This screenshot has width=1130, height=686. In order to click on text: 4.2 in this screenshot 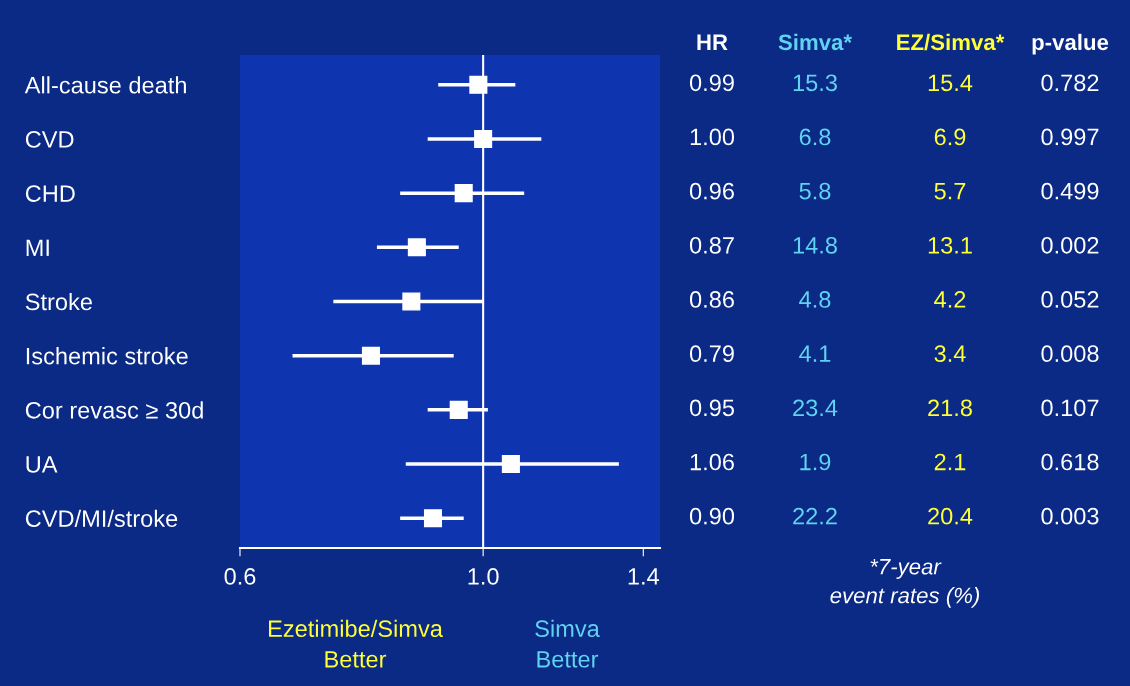, I will do `click(950, 299)`.